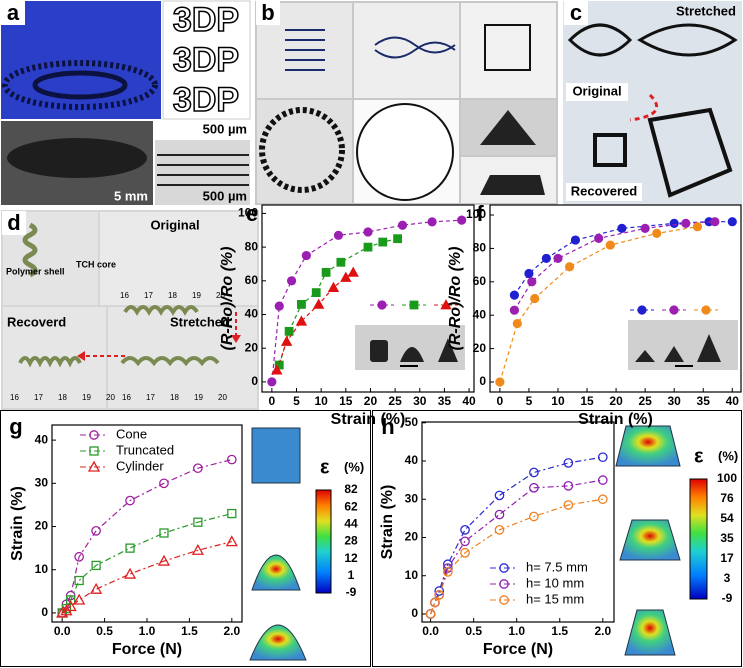 The height and width of the screenshot is (668, 743). What do you see at coordinates (555, 582) in the screenshot?
I see `legend-label: h= 10 mm` at bounding box center [555, 582].